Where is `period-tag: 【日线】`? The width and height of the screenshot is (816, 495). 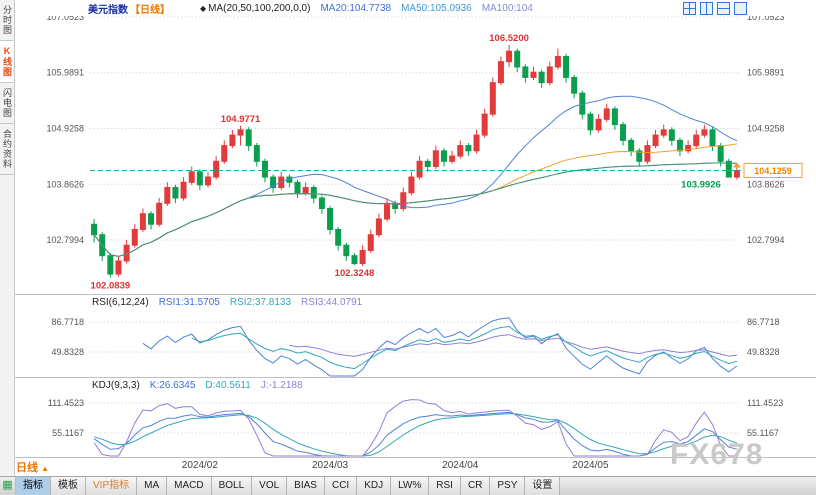 period-tag: 【日线】 is located at coordinates (150, 10).